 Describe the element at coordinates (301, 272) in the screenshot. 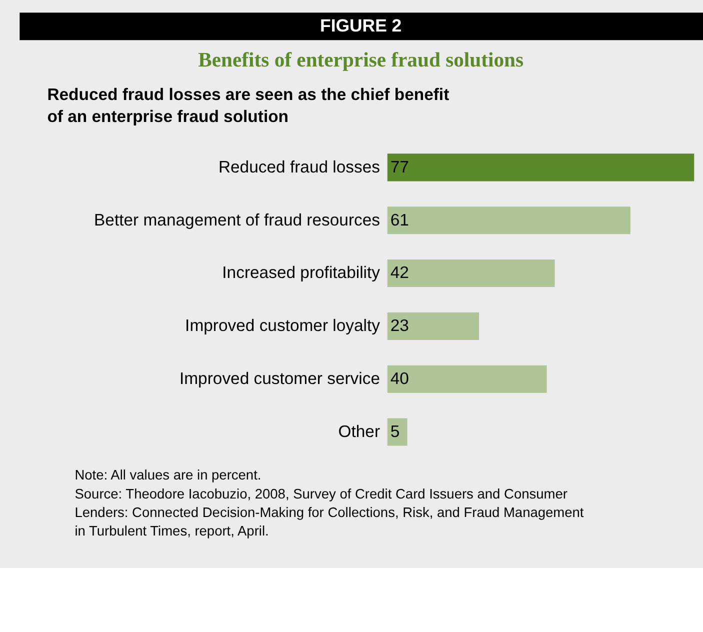

I see `y-tick-label: Increased profitability` at that location.